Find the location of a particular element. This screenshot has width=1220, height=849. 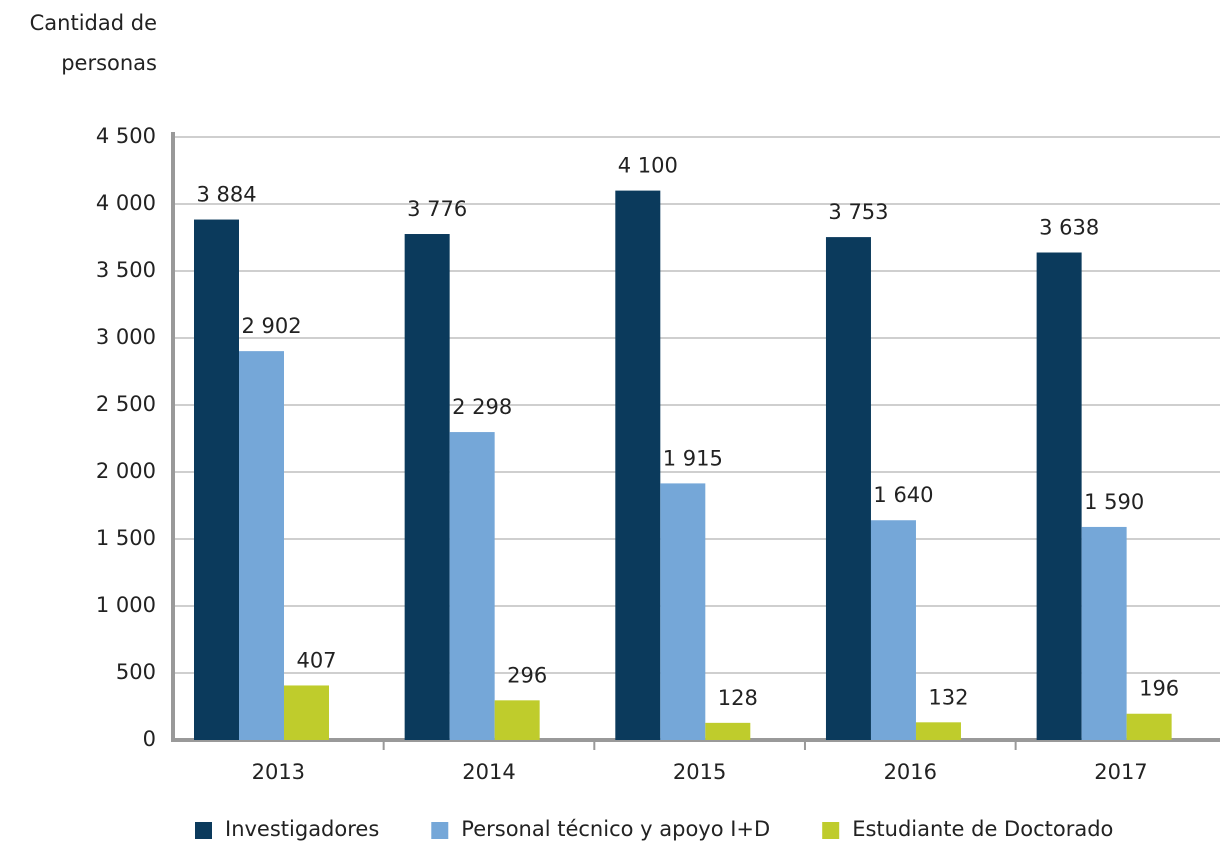

y-tick-label: 4 000 is located at coordinates (126, 203).